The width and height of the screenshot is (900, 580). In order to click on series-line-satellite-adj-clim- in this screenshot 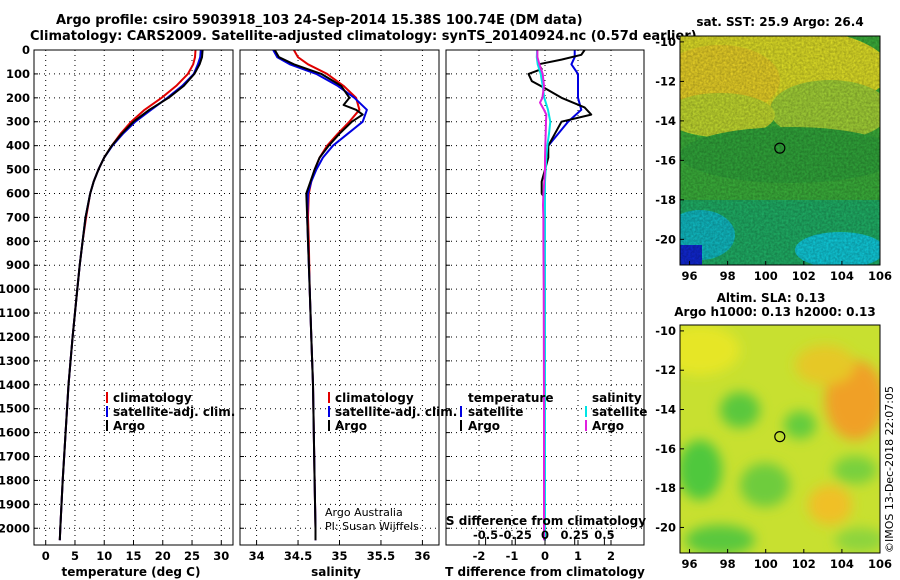, I will do `click(320, 295)`.